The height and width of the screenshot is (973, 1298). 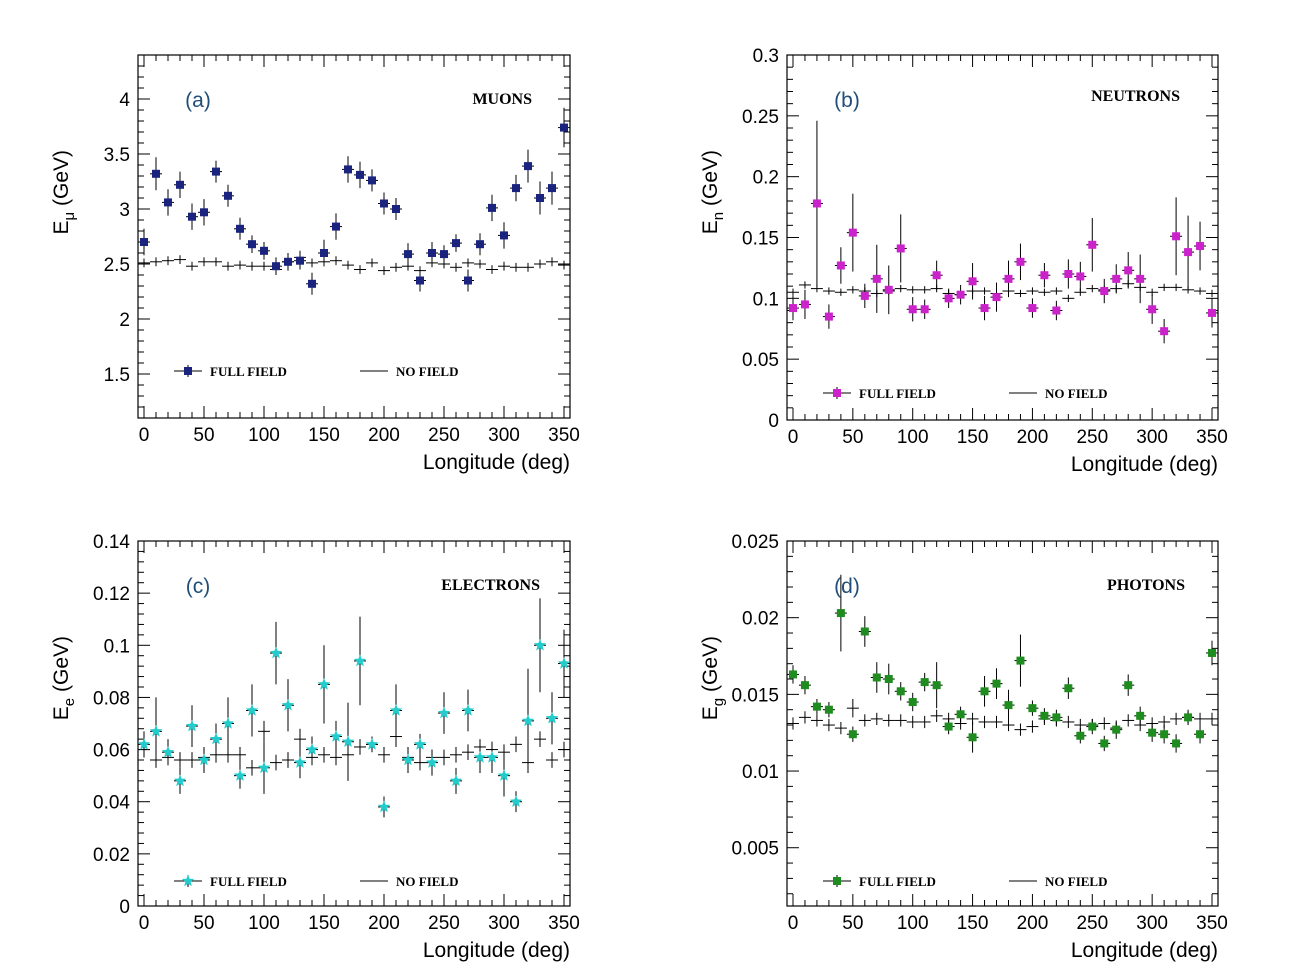 I want to click on y-axis-label-unit: (GeV), so click(x=710, y=667).